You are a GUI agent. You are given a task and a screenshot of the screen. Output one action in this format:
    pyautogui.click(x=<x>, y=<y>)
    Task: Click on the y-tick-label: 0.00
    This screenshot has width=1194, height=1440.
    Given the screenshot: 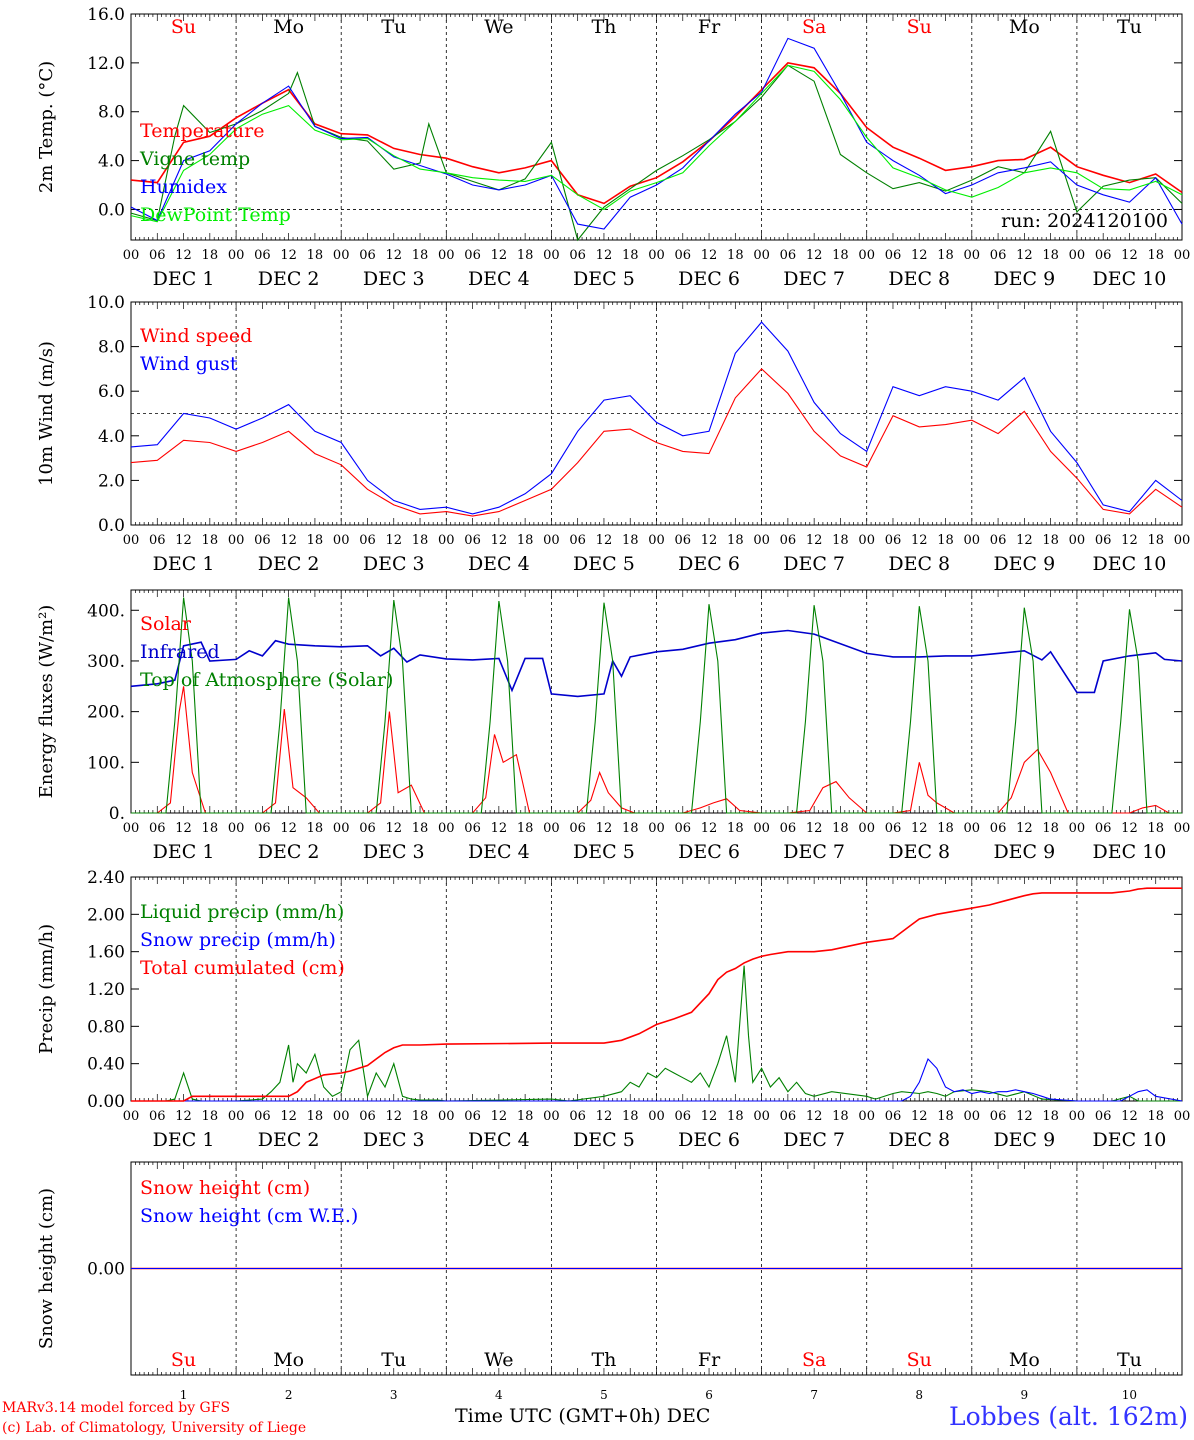 What is the action you would take?
    pyautogui.click(x=106, y=1102)
    